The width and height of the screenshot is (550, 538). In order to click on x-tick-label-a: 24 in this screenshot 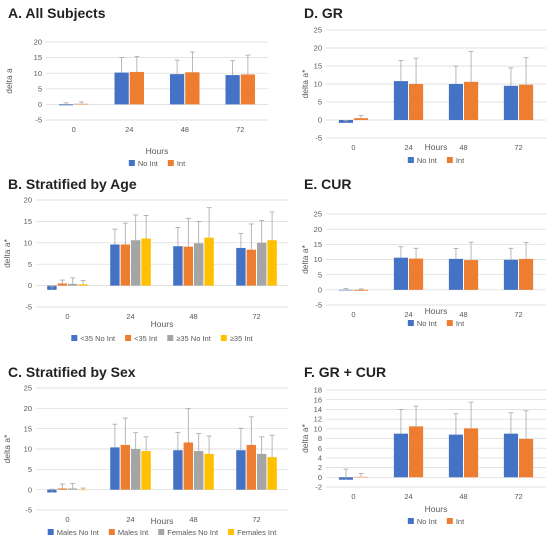, I will do `click(129, 129)`.